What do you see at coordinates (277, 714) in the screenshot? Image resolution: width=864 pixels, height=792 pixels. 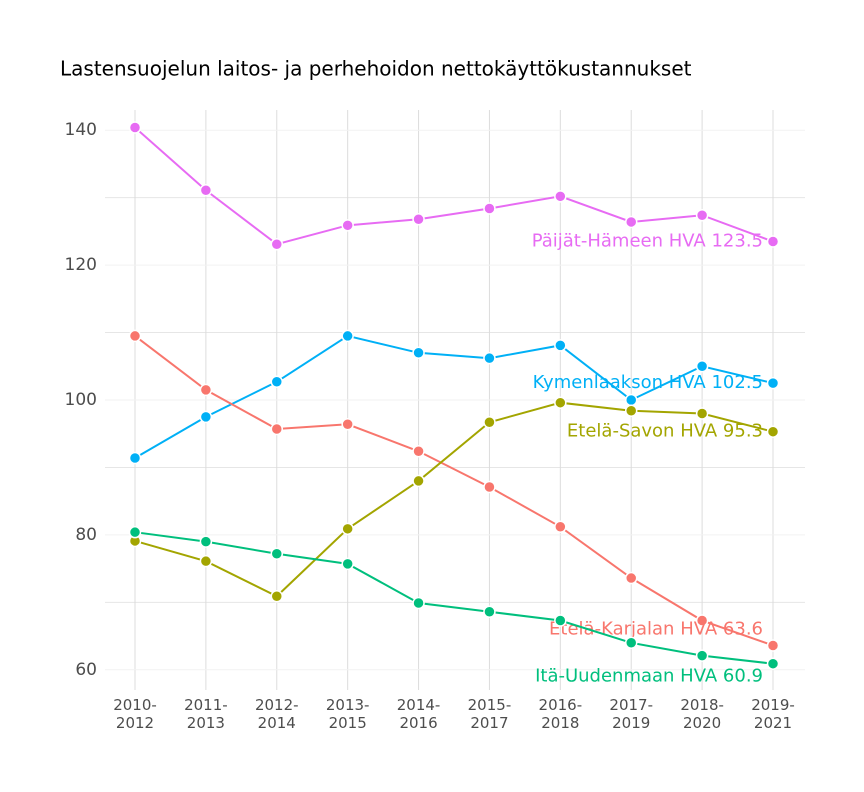 I see `x-tick-label: 2012-2014` at bounding box center [277, 714].